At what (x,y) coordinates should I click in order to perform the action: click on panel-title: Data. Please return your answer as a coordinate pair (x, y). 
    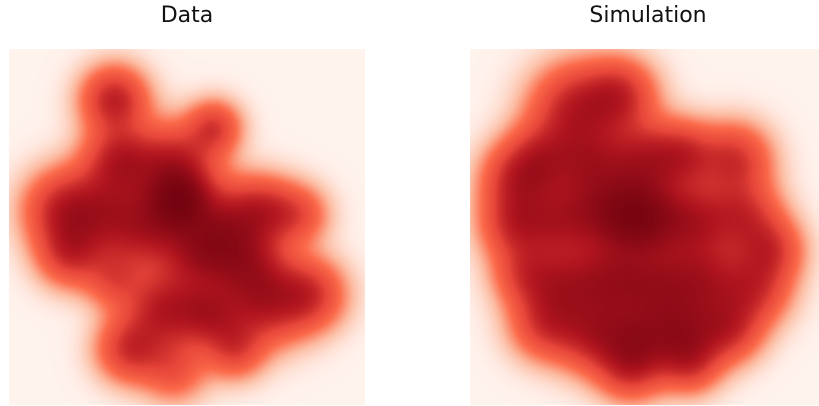
    Looking at the image, I should click on (187, 15).